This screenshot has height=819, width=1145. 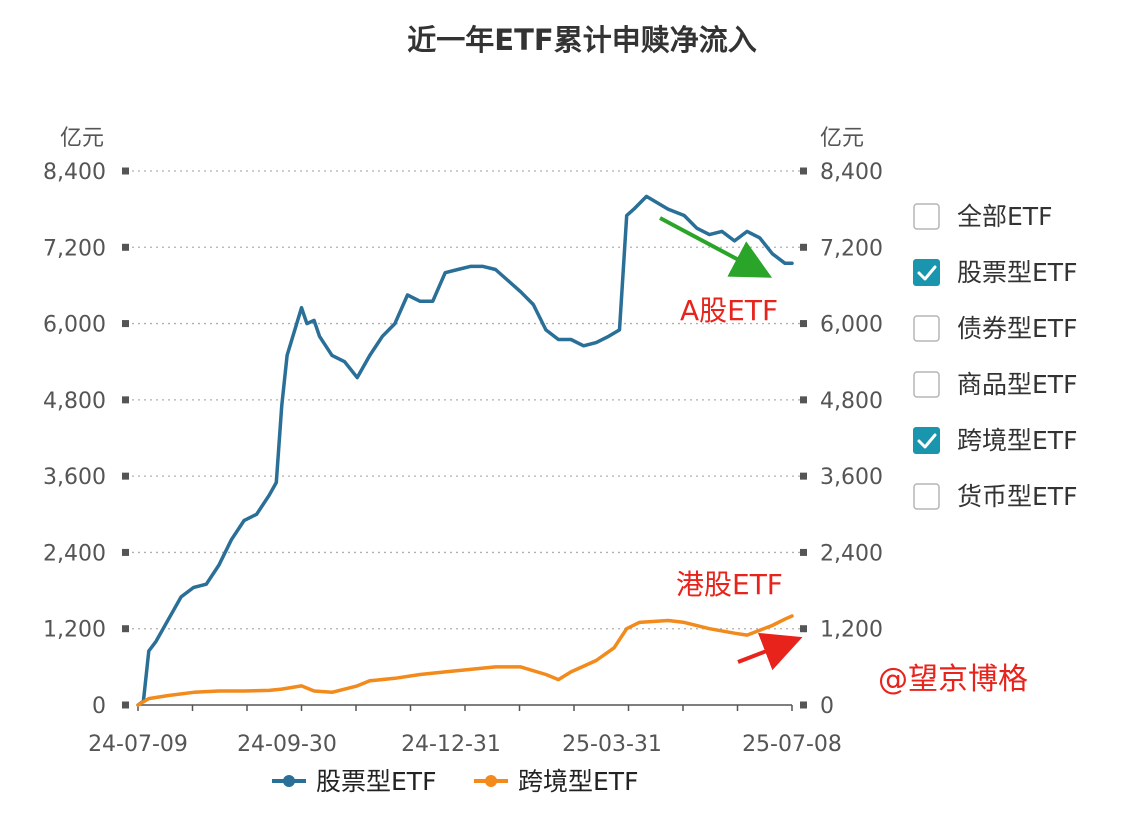 What do you see at coordinates (74, 248) in the screenshot?
I see `y-tick-label-left: 7,200` at bounding box center [74, 248].